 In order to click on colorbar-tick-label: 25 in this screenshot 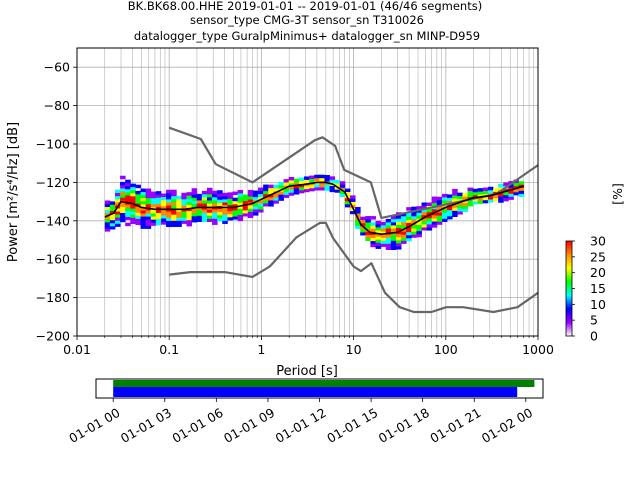, I will do `click(598, 256)`.